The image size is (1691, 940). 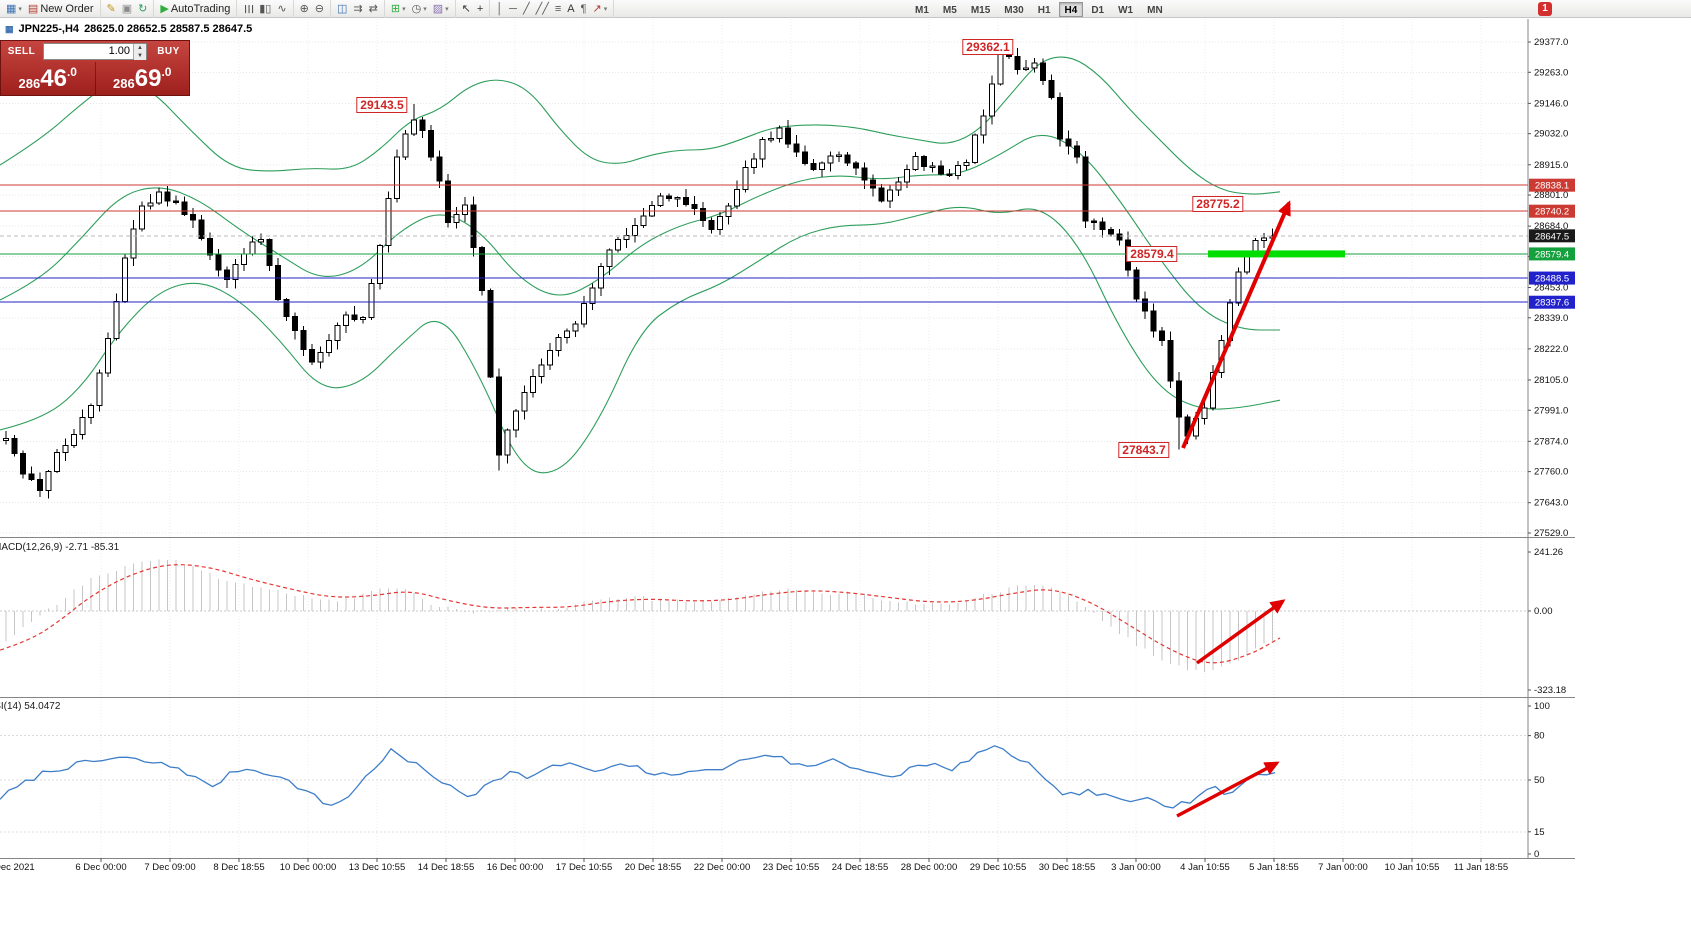 I want to click on buy-price-big-digits: 69, so click(x=148, y=78).